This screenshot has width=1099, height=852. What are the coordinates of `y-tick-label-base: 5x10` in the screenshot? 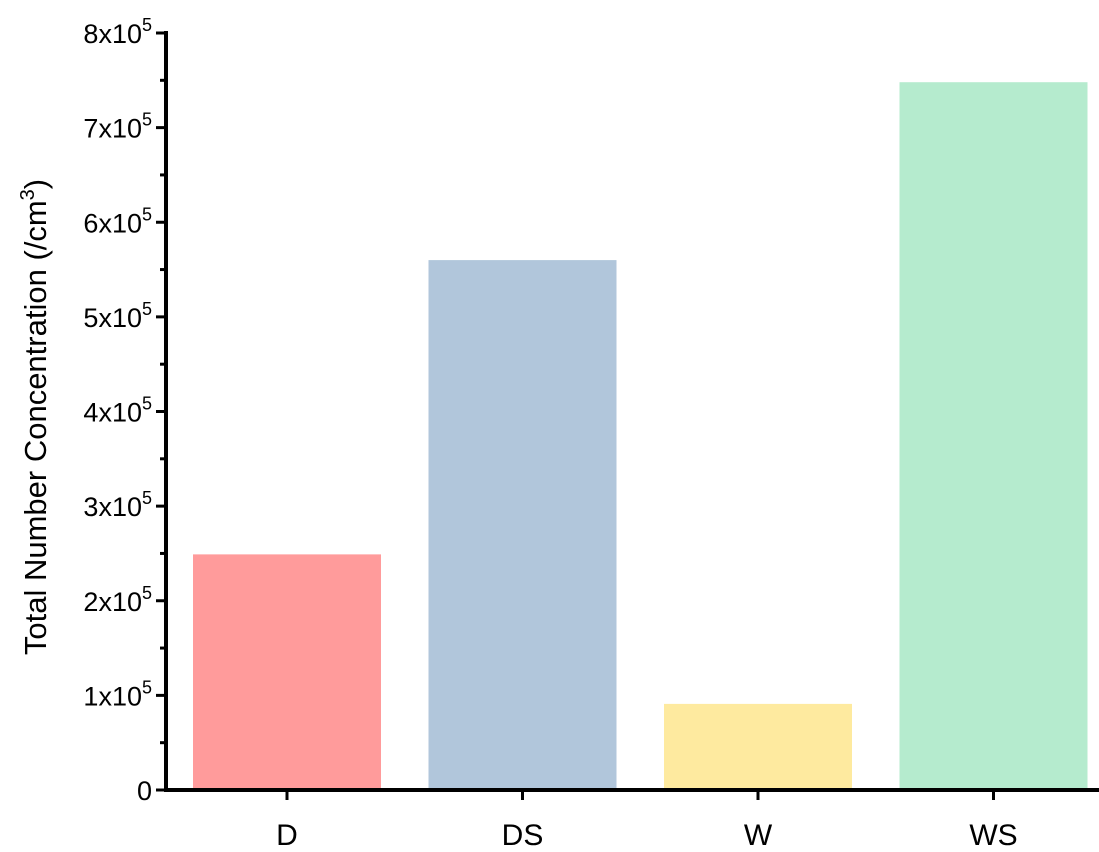 It's located at (112, 318).